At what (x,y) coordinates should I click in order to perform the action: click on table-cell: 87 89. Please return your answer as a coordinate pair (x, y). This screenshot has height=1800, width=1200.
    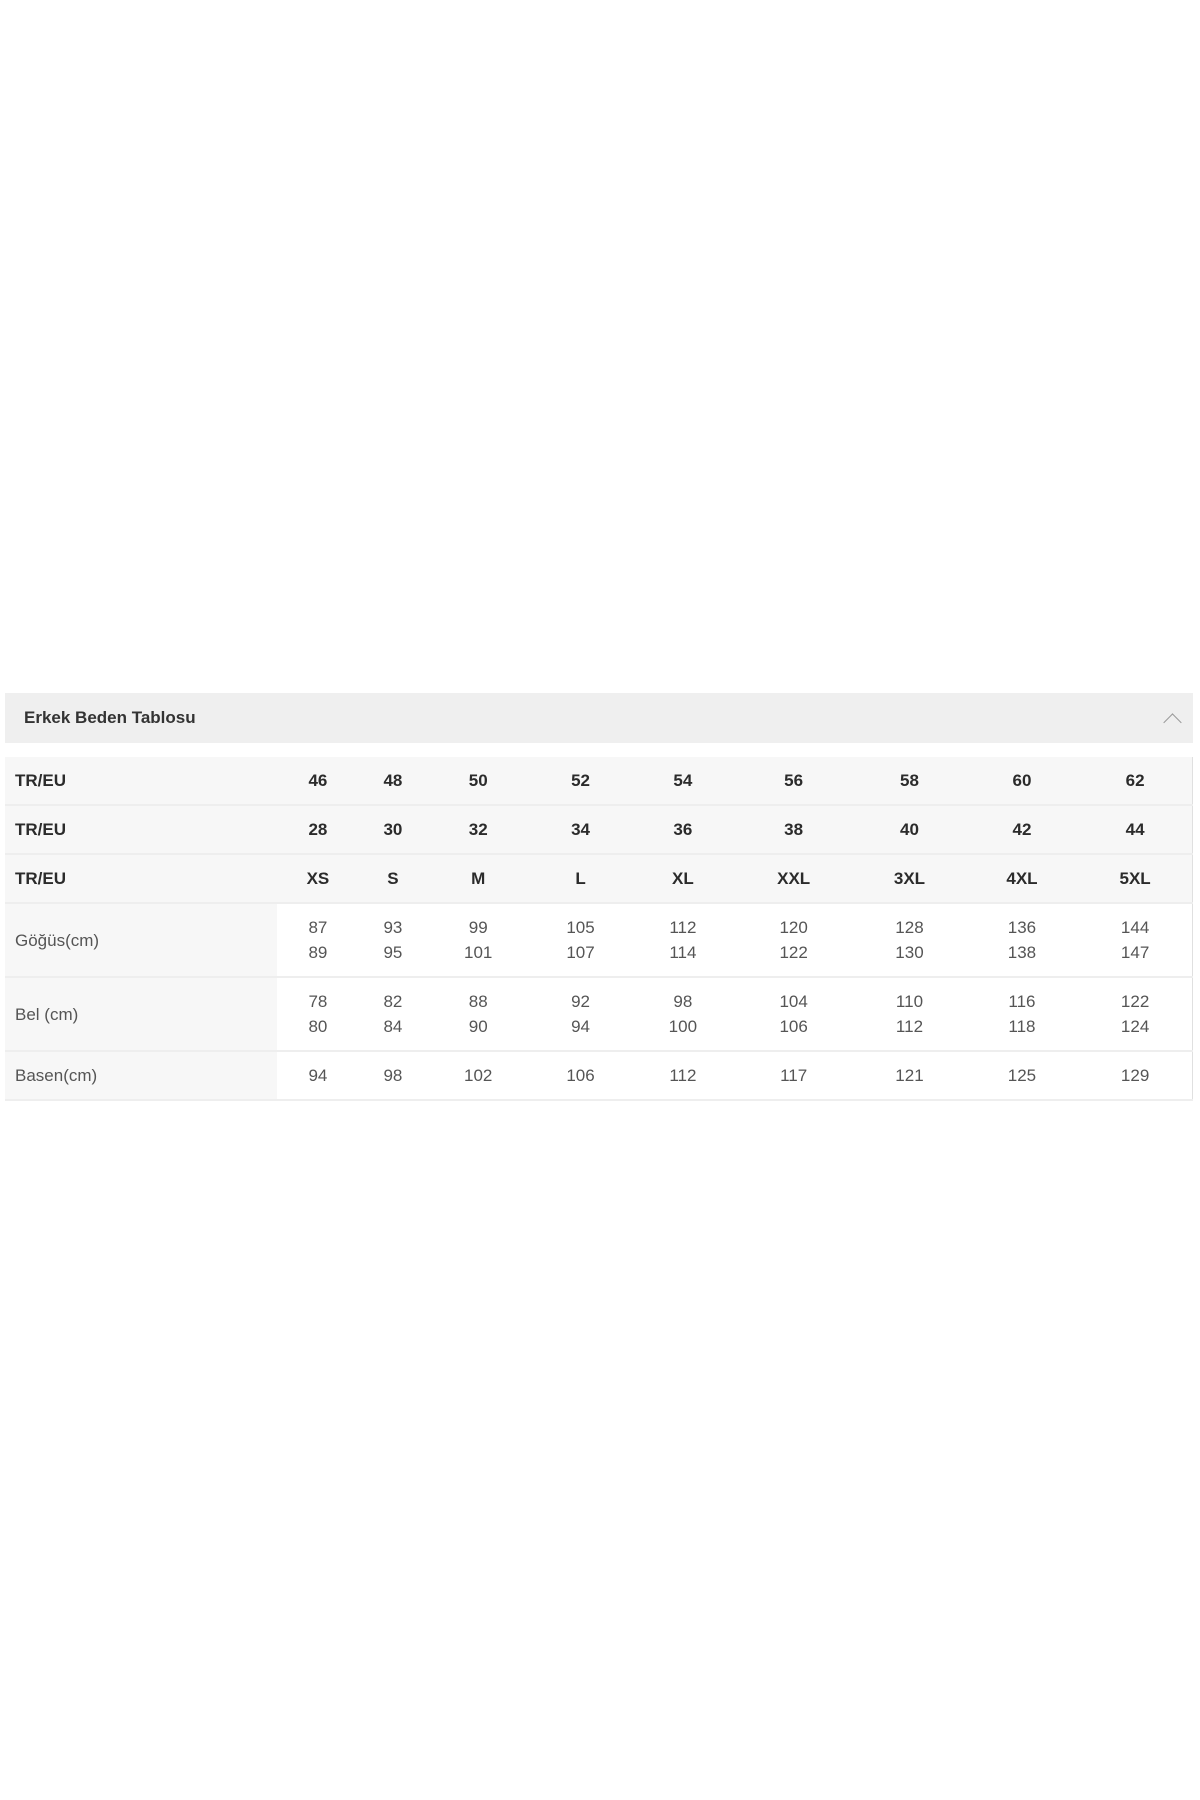
    Looking at the image, I should click on (318, 940).